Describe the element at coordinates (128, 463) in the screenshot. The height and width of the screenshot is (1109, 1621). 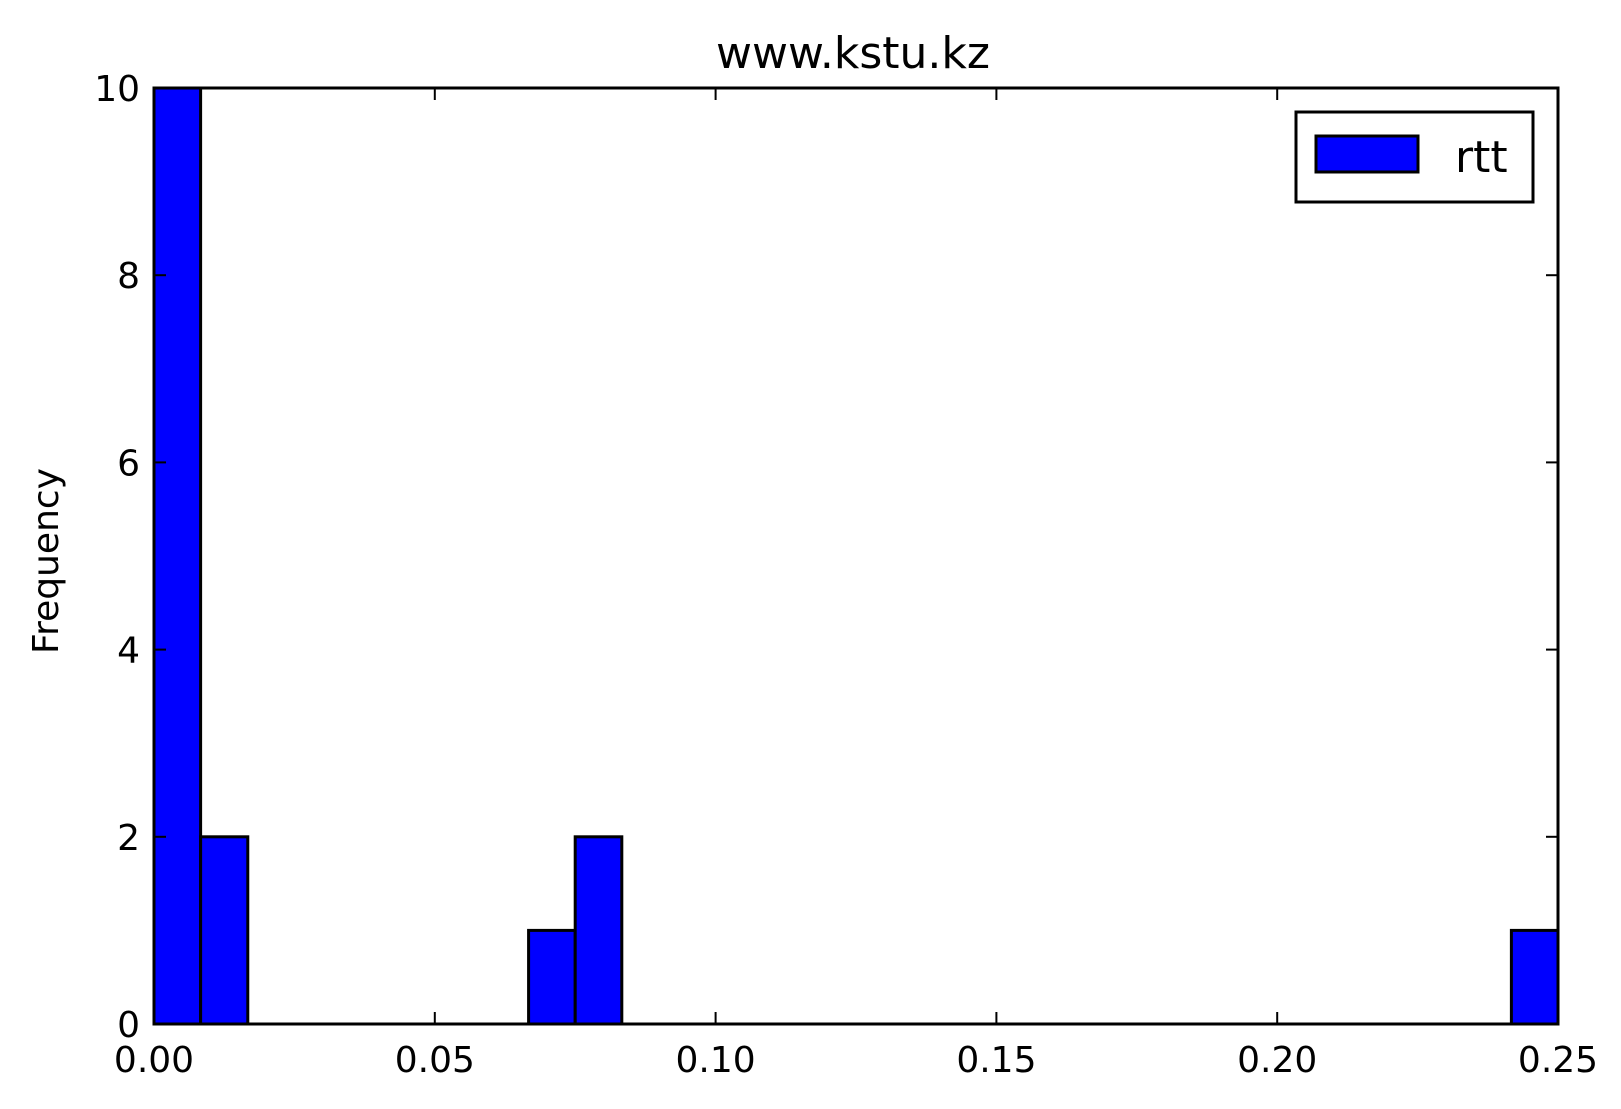
I see `y-tick-label: 6` at that location.